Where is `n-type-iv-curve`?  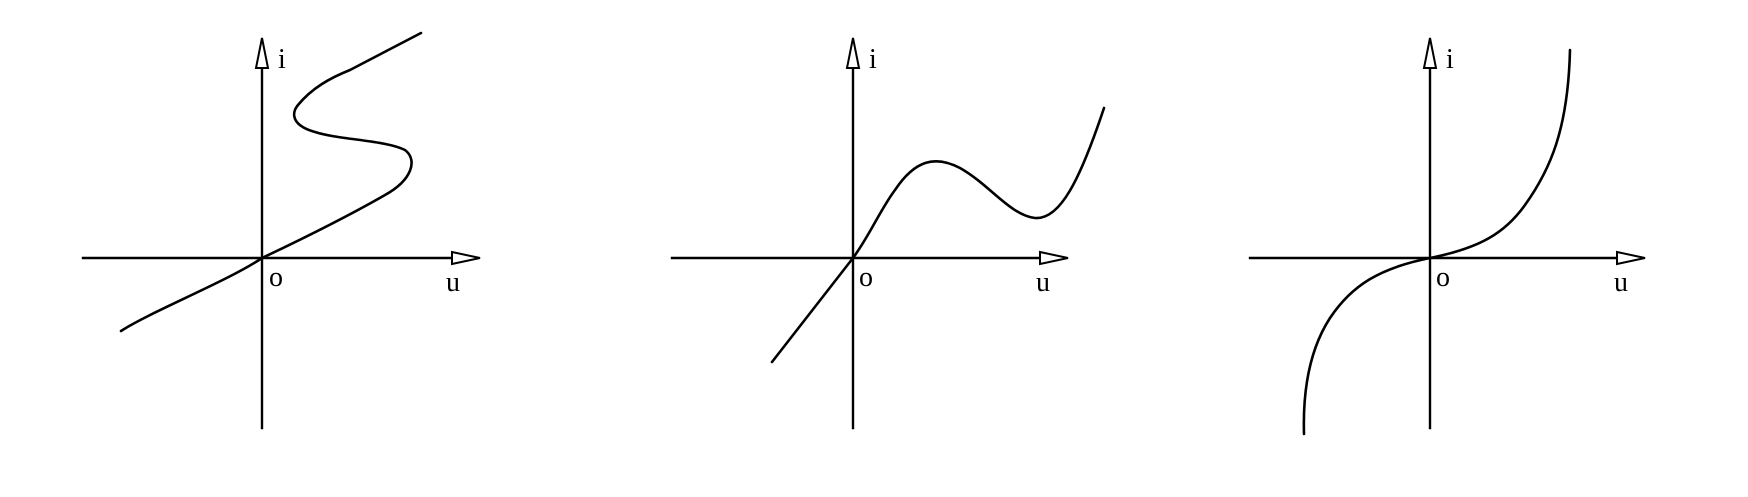
n-type-iv-curve is located at coordinates (938, 235).